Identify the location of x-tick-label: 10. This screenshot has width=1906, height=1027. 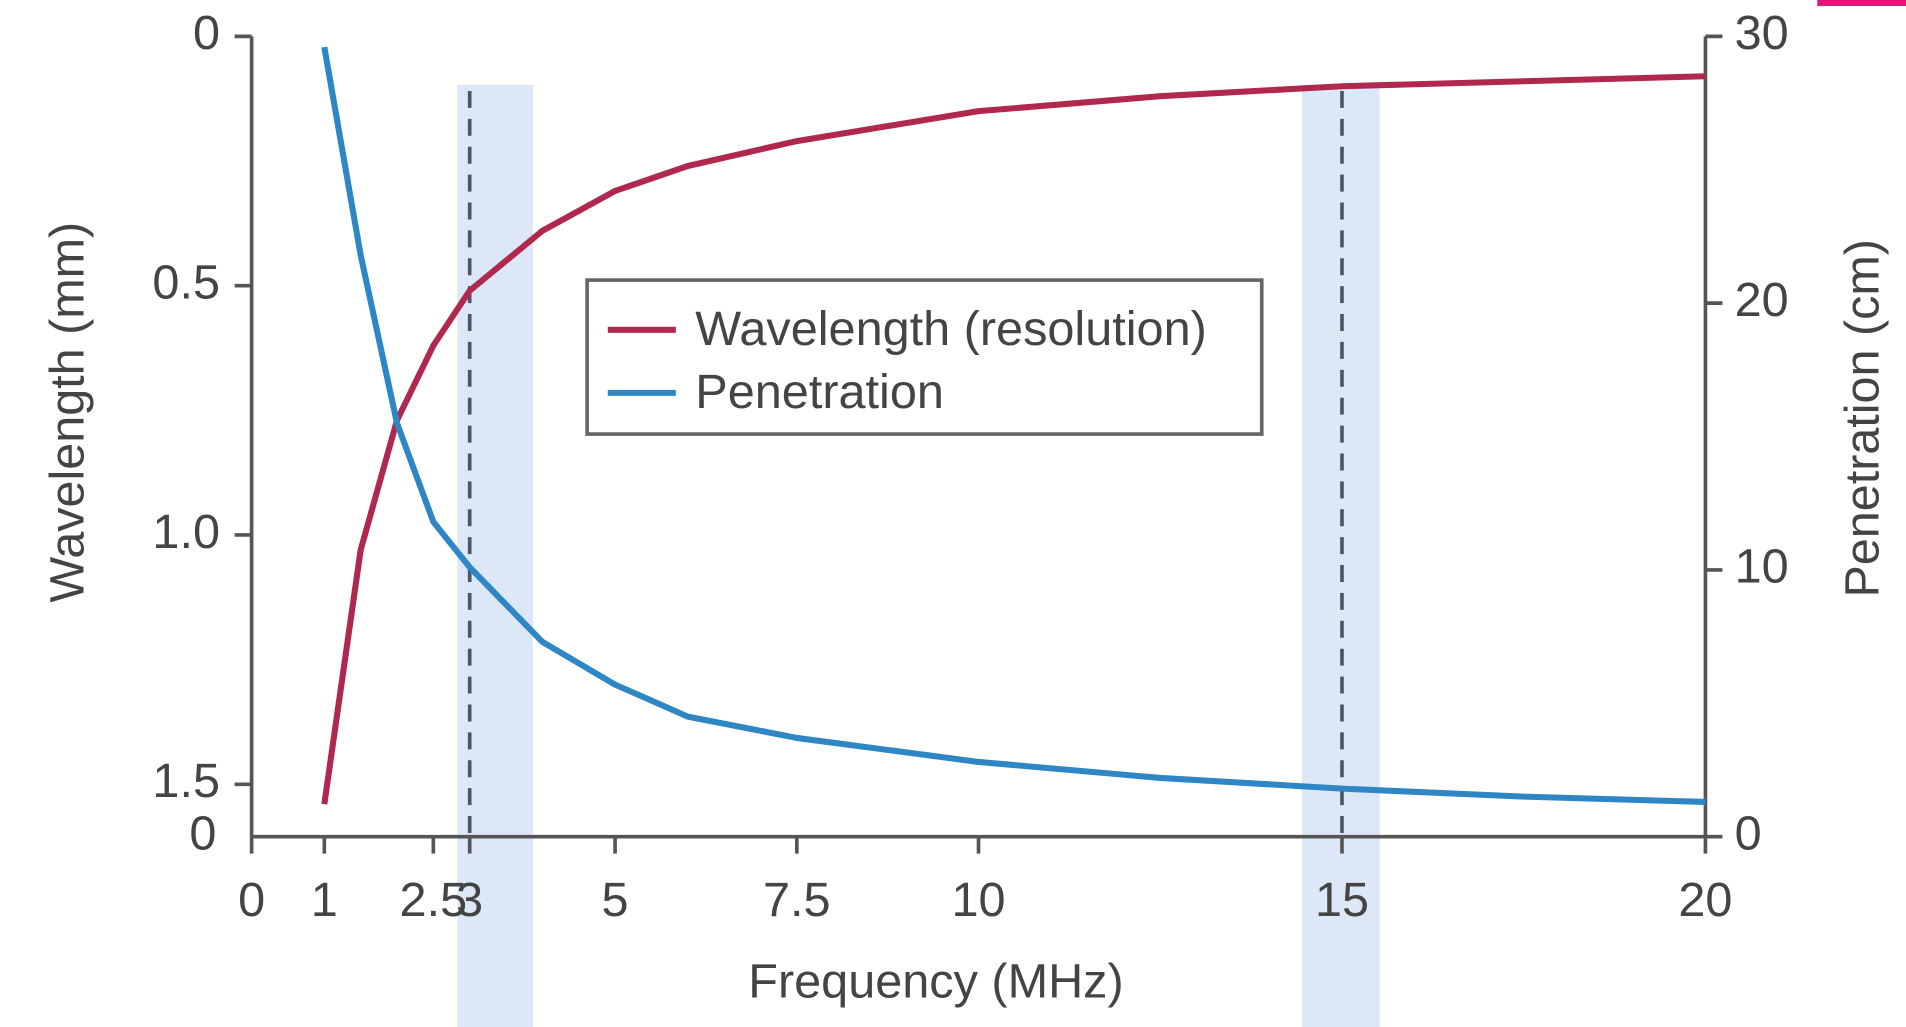
(978, 900).